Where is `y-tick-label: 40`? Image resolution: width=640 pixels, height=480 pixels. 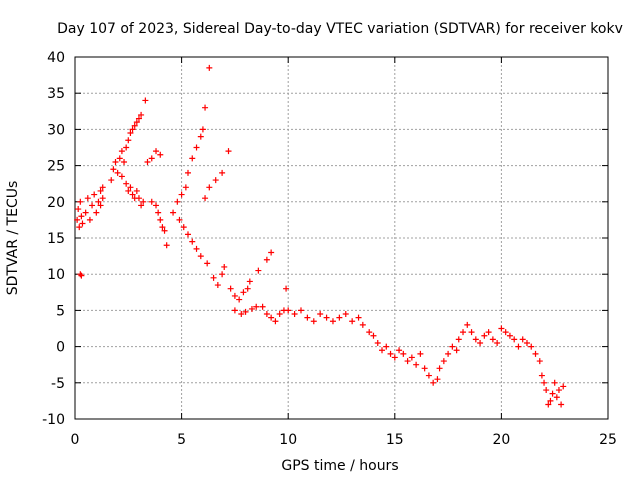
y-tick-label: 40 is located at coordinates (56, 58).